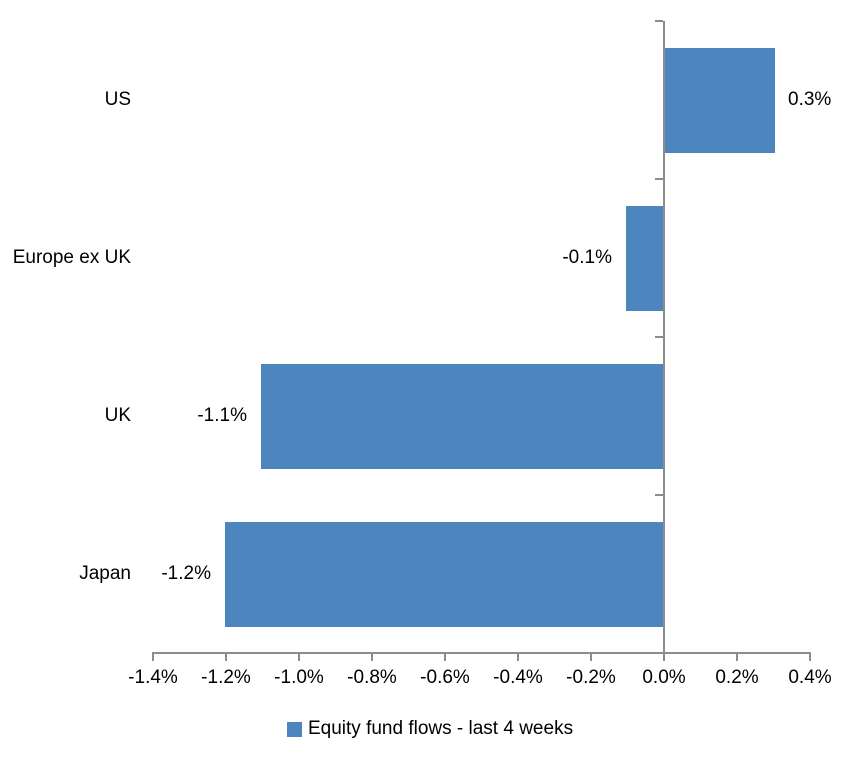 The height and width of the screenshot is (757, 852). Describe the element at coordinates (372, 677) in the screenshot. I see `x-axis-tick-label: -0.8%` at that location.